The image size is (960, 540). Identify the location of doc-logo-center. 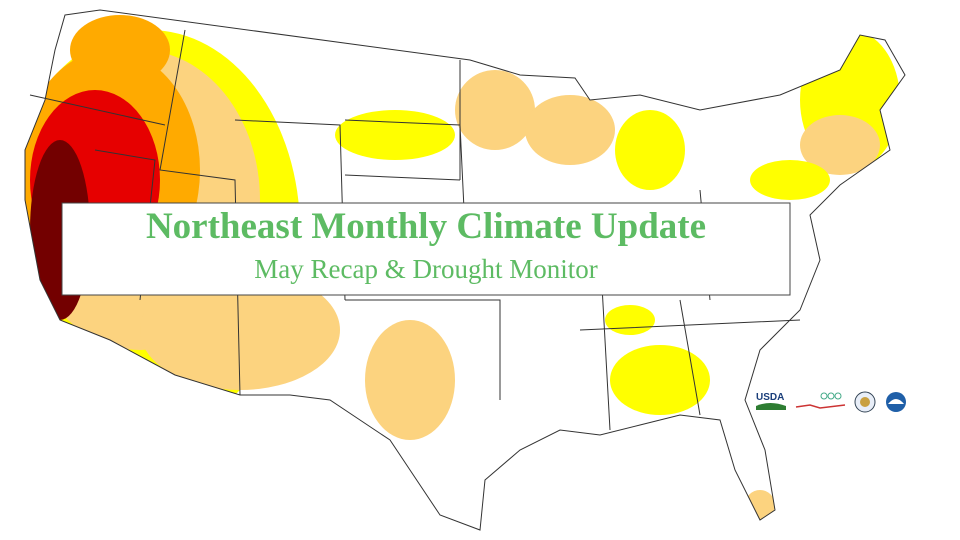
(865, 402).